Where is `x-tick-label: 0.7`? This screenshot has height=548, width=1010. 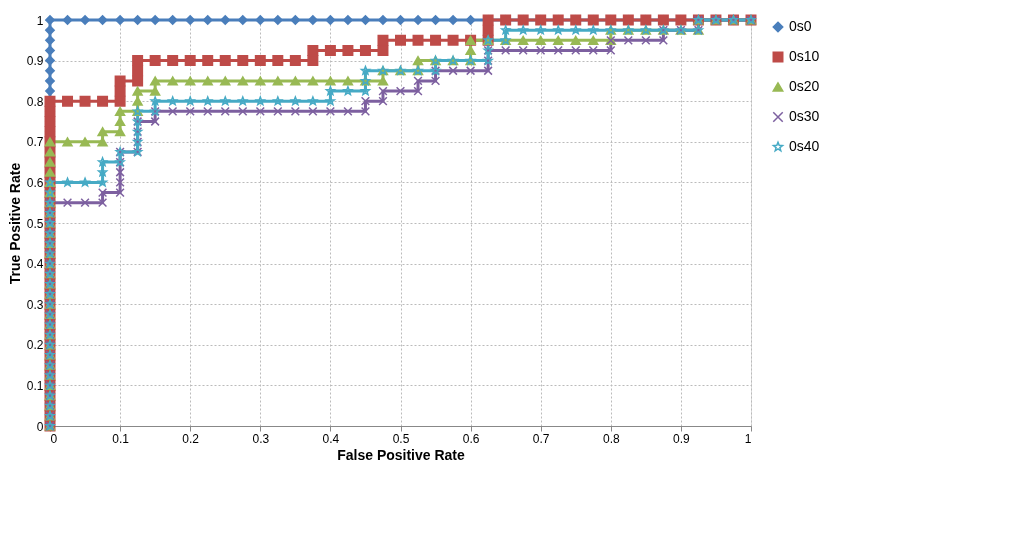 x-tick-label: 0.7 is located at coordinates (541, 438).